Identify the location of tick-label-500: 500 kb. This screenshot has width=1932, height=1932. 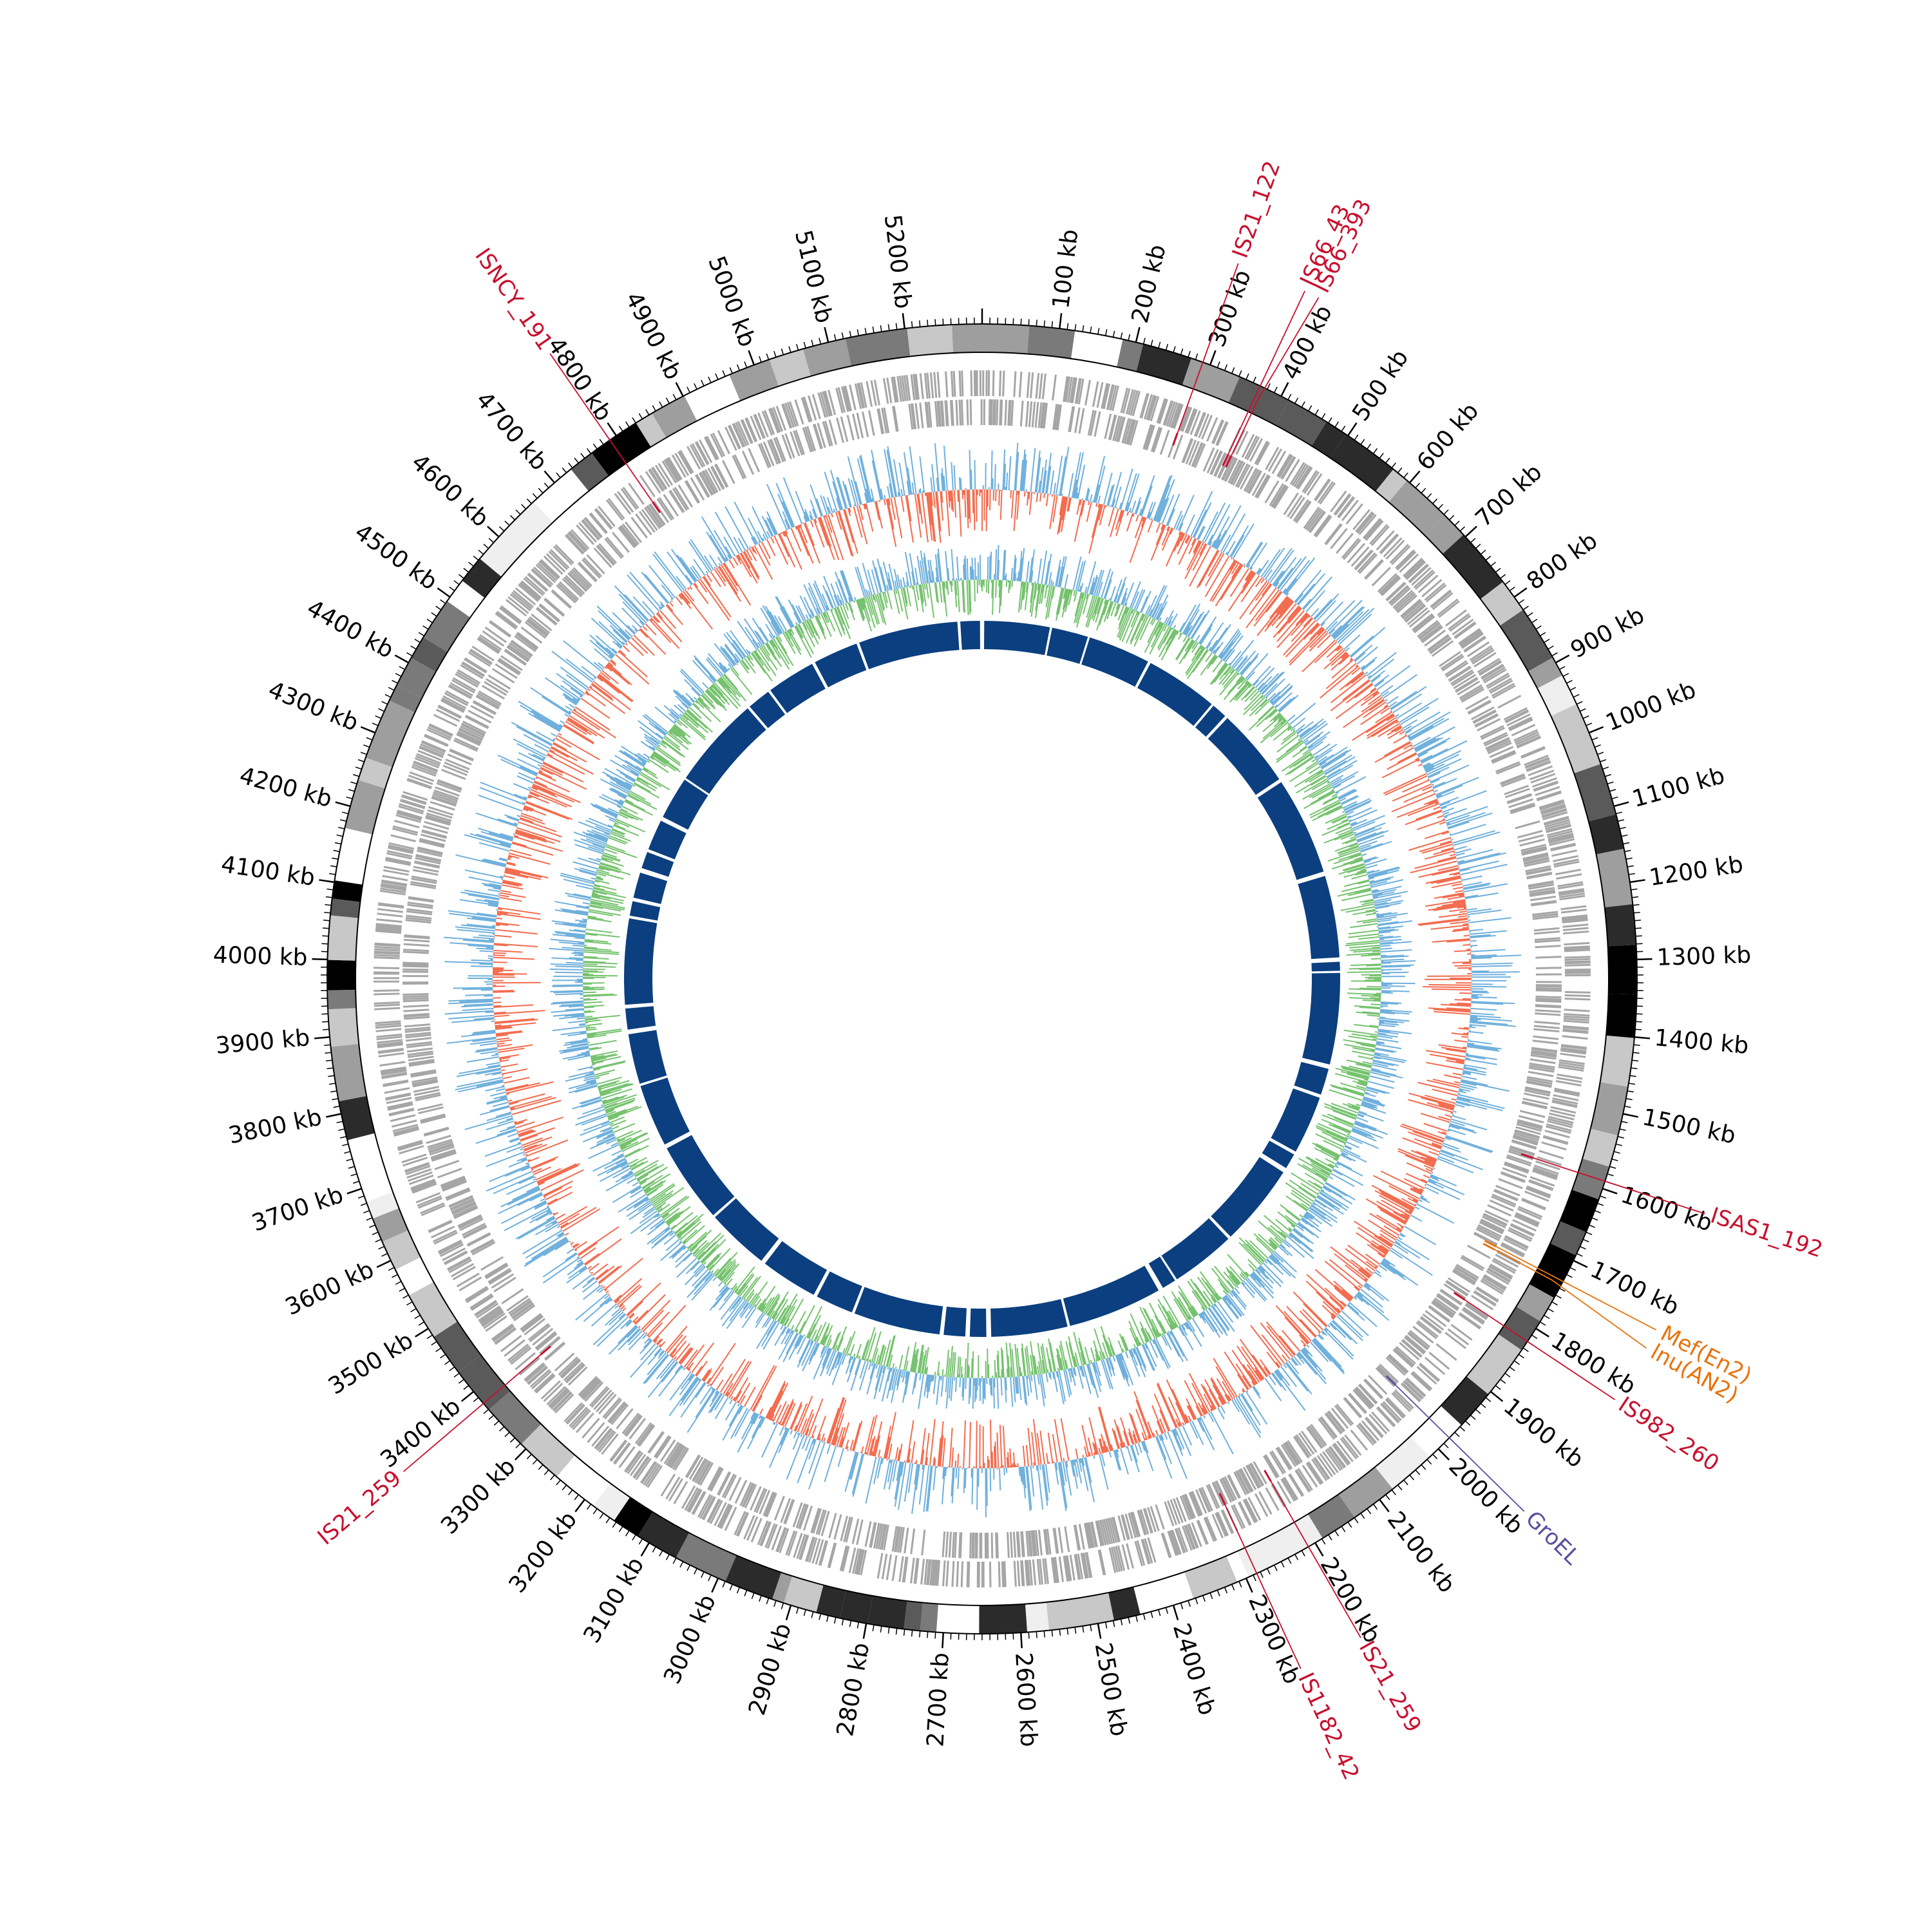
(1380, 385).